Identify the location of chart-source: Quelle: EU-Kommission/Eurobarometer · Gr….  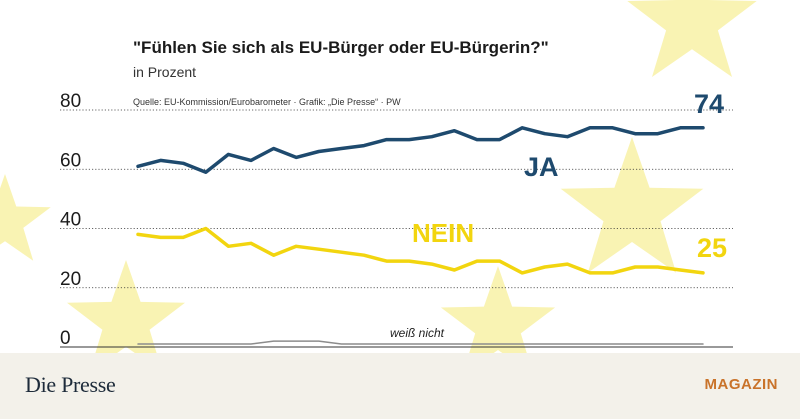
(267, 102).